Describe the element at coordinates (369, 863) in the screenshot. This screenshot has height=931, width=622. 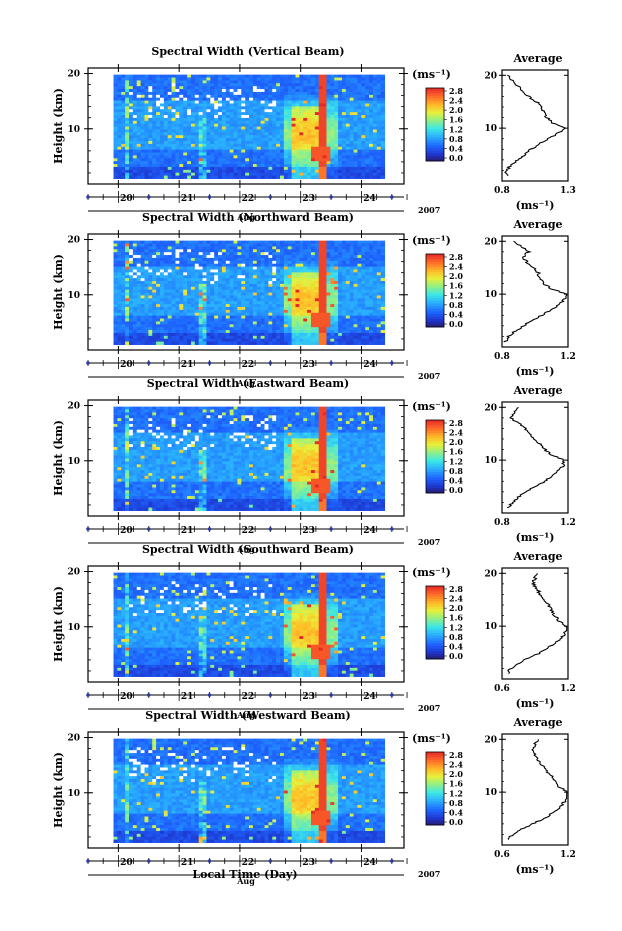
I see `x-tick-label: 24` at that location.